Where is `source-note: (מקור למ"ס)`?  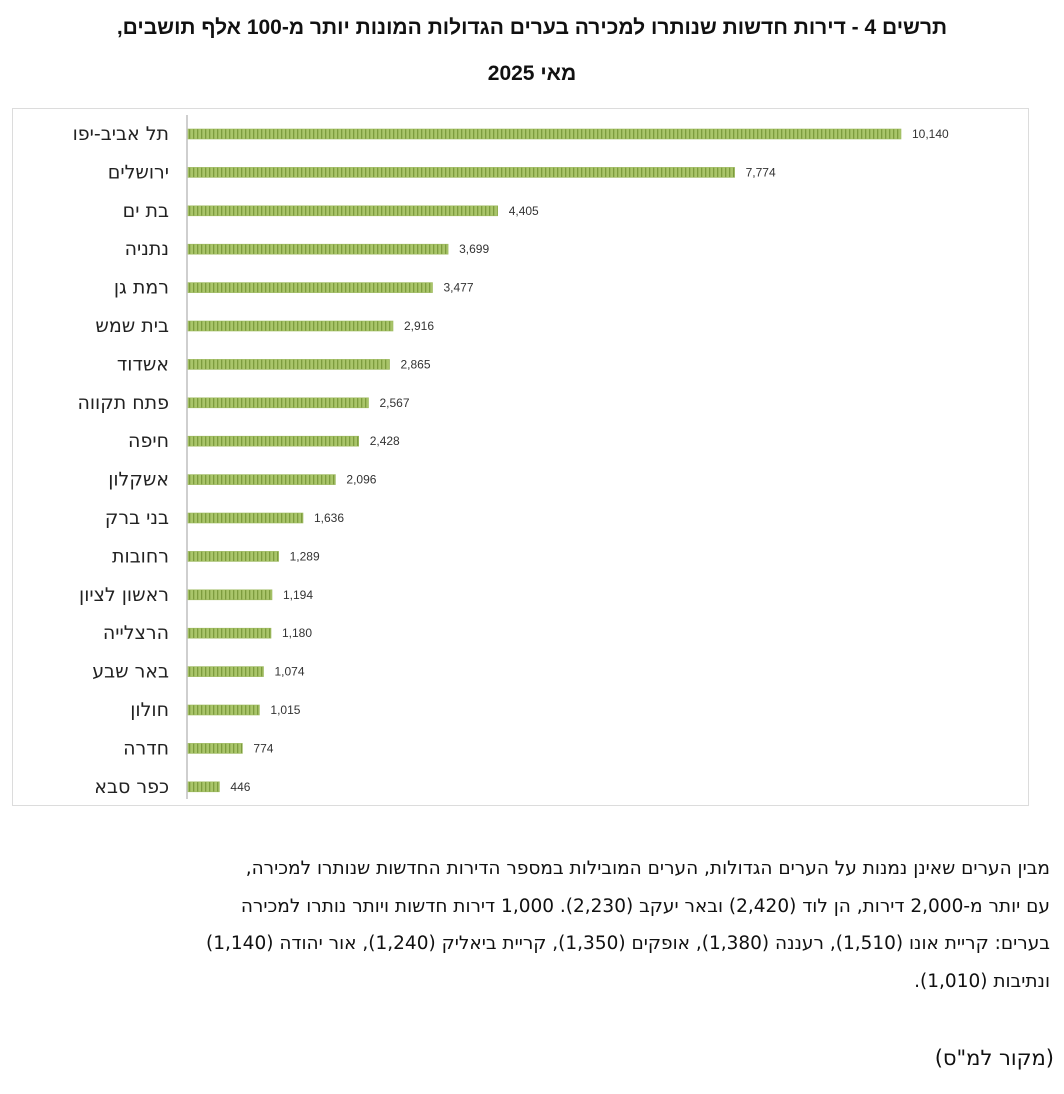 source-note: (מקור למ"ס) is located at coordinates (994, 1058).